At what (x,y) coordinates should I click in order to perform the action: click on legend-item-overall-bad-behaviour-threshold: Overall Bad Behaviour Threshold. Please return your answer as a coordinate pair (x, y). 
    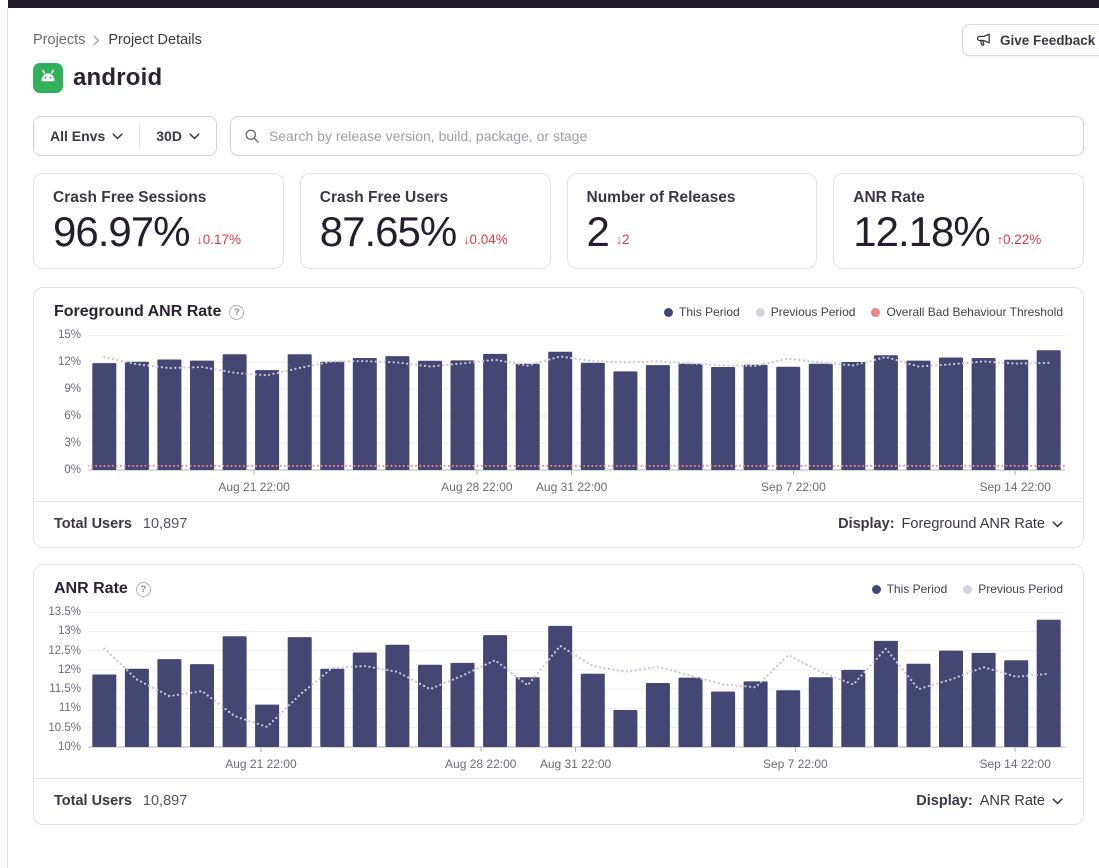
    Looking at the image, I should click on (967, 312).